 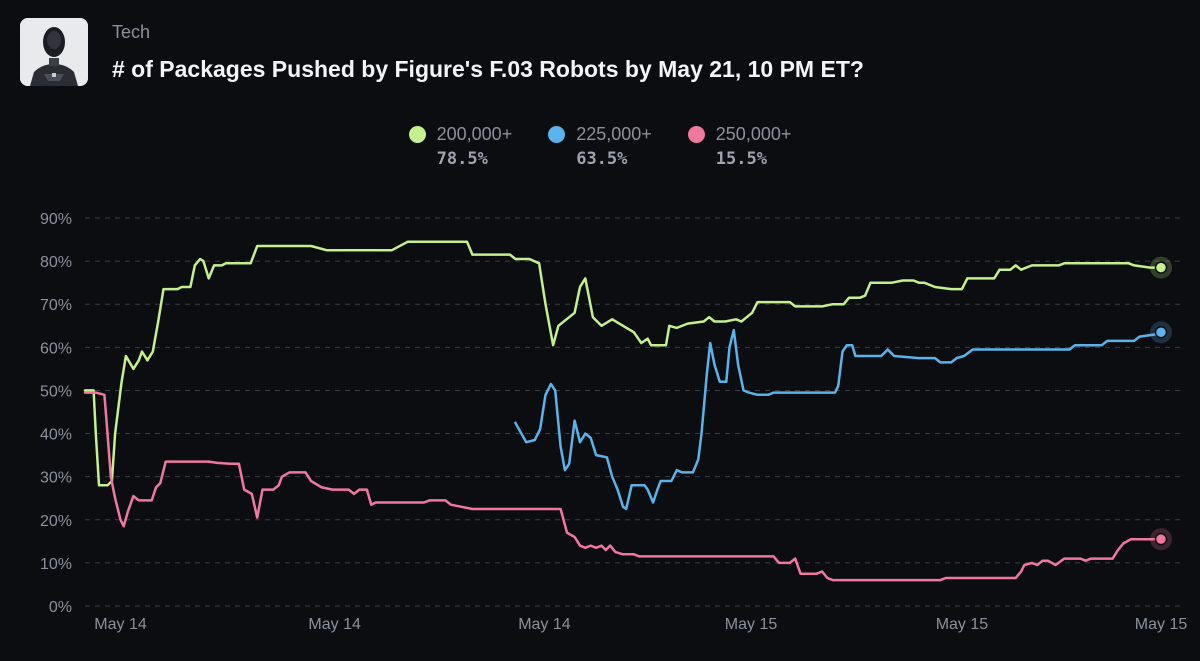 What do you see at coordinates (56, 348) in the screenshot?
I see `y-tick-label: 60%` at bounding box center [56, 348].